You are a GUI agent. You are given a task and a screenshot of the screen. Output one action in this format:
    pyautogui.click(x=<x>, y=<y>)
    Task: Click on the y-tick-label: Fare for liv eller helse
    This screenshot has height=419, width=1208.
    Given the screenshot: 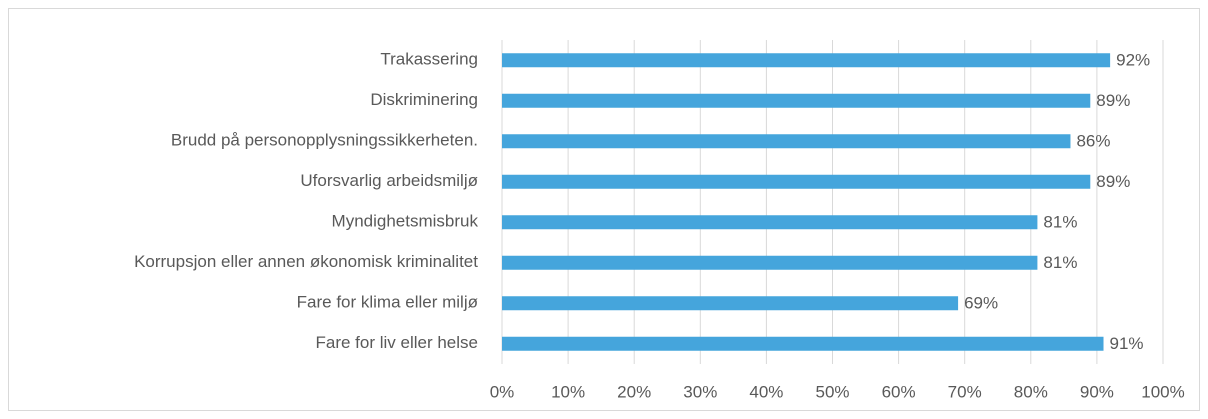 What is the action you would take?
    pyautogui.click(x=396, y=342)
    